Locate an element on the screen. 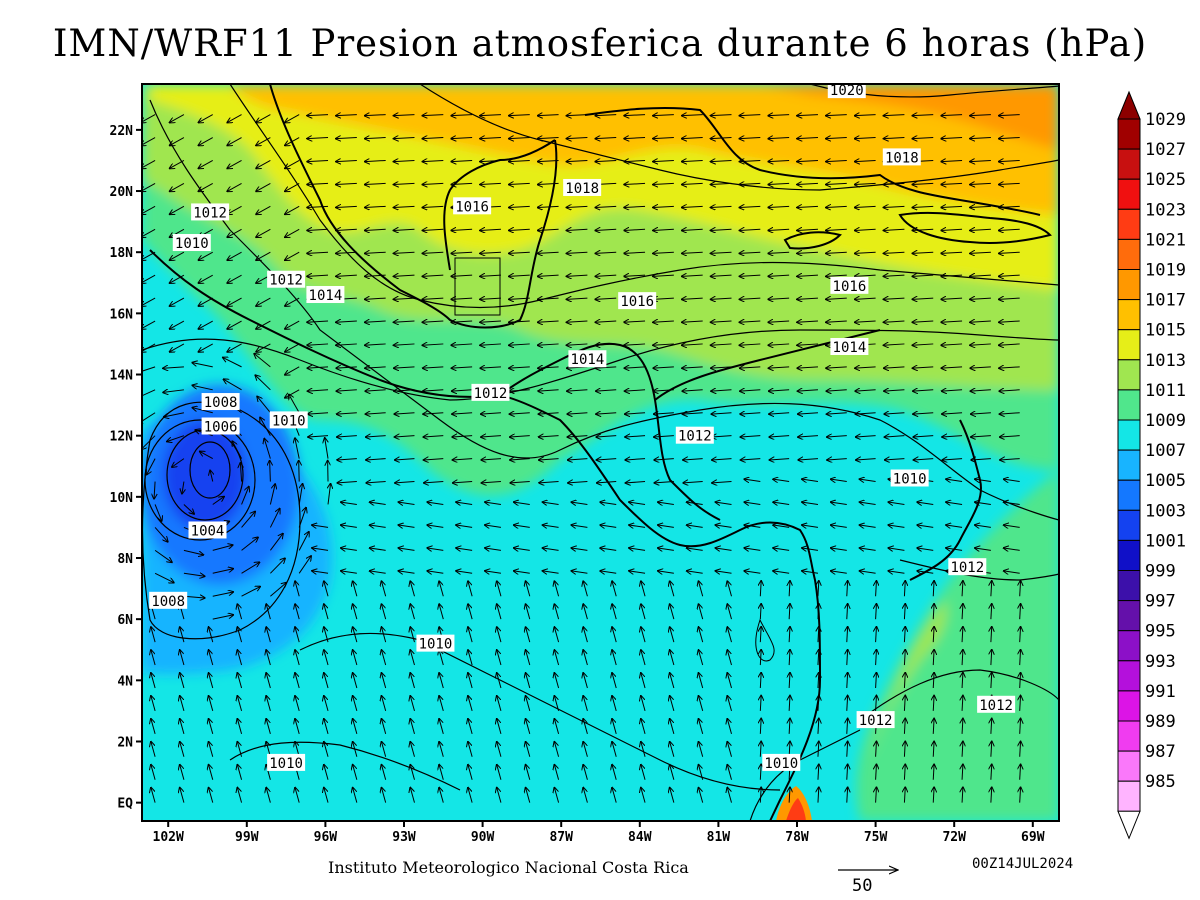 This screenshot has height=900, width=1200. lat-tick-label: 6N is located at coordinates (125, 620).